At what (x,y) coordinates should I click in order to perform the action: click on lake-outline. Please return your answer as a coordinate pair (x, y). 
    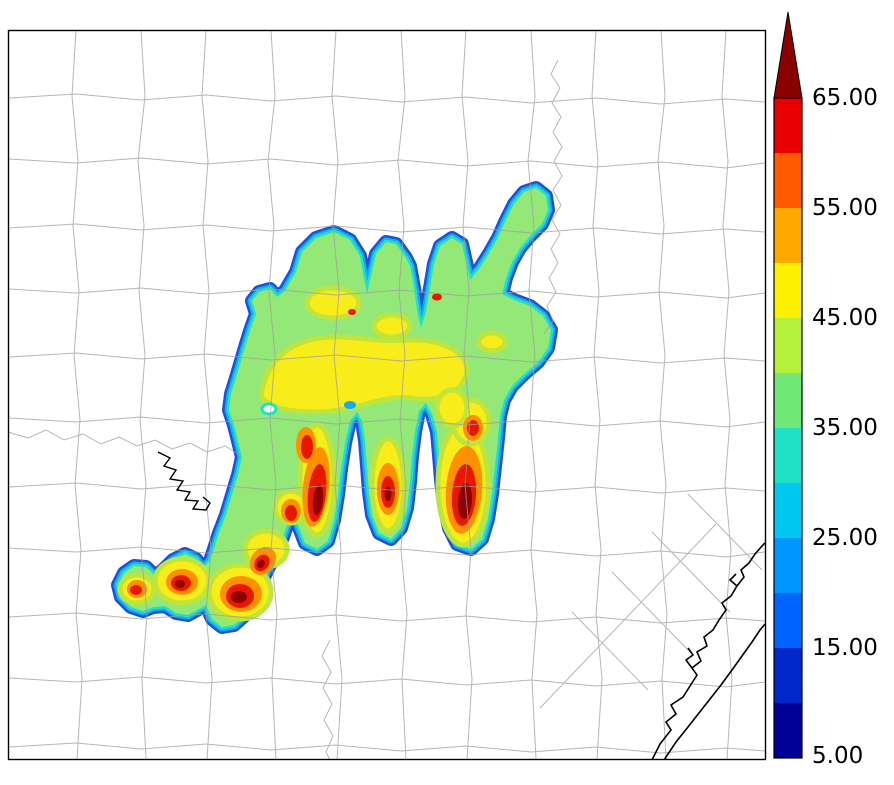
    Looking at the image, I should click on (184, 481).